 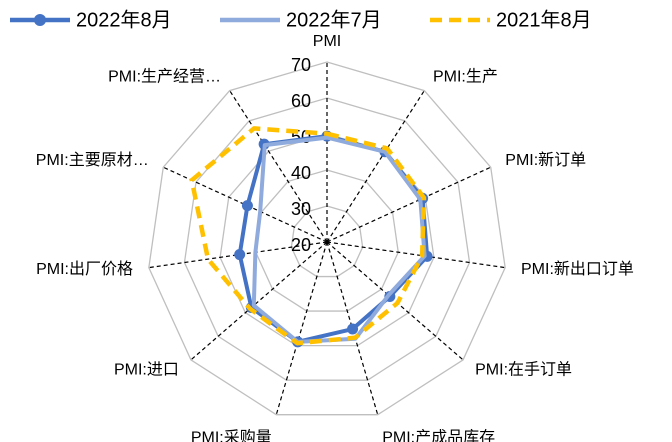 I want to click on legend-label: 2022年8月, so click(x=124, y=19).